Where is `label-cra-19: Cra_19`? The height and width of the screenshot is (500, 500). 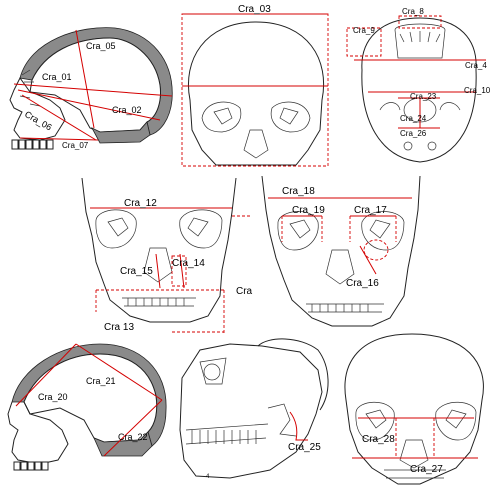
label-cra-19: Cra_19 is located at coordinates (308, 210).